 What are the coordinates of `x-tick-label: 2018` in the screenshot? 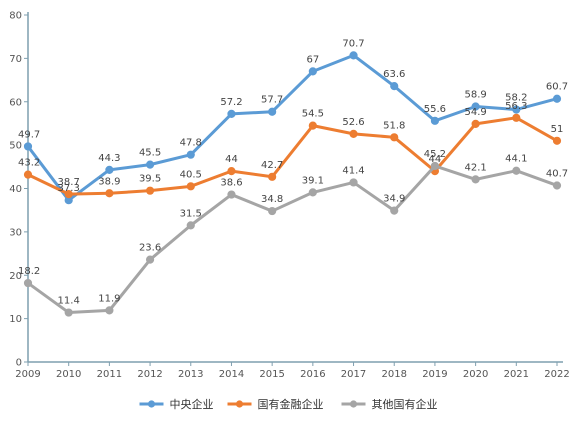 It's located at (394, 374).